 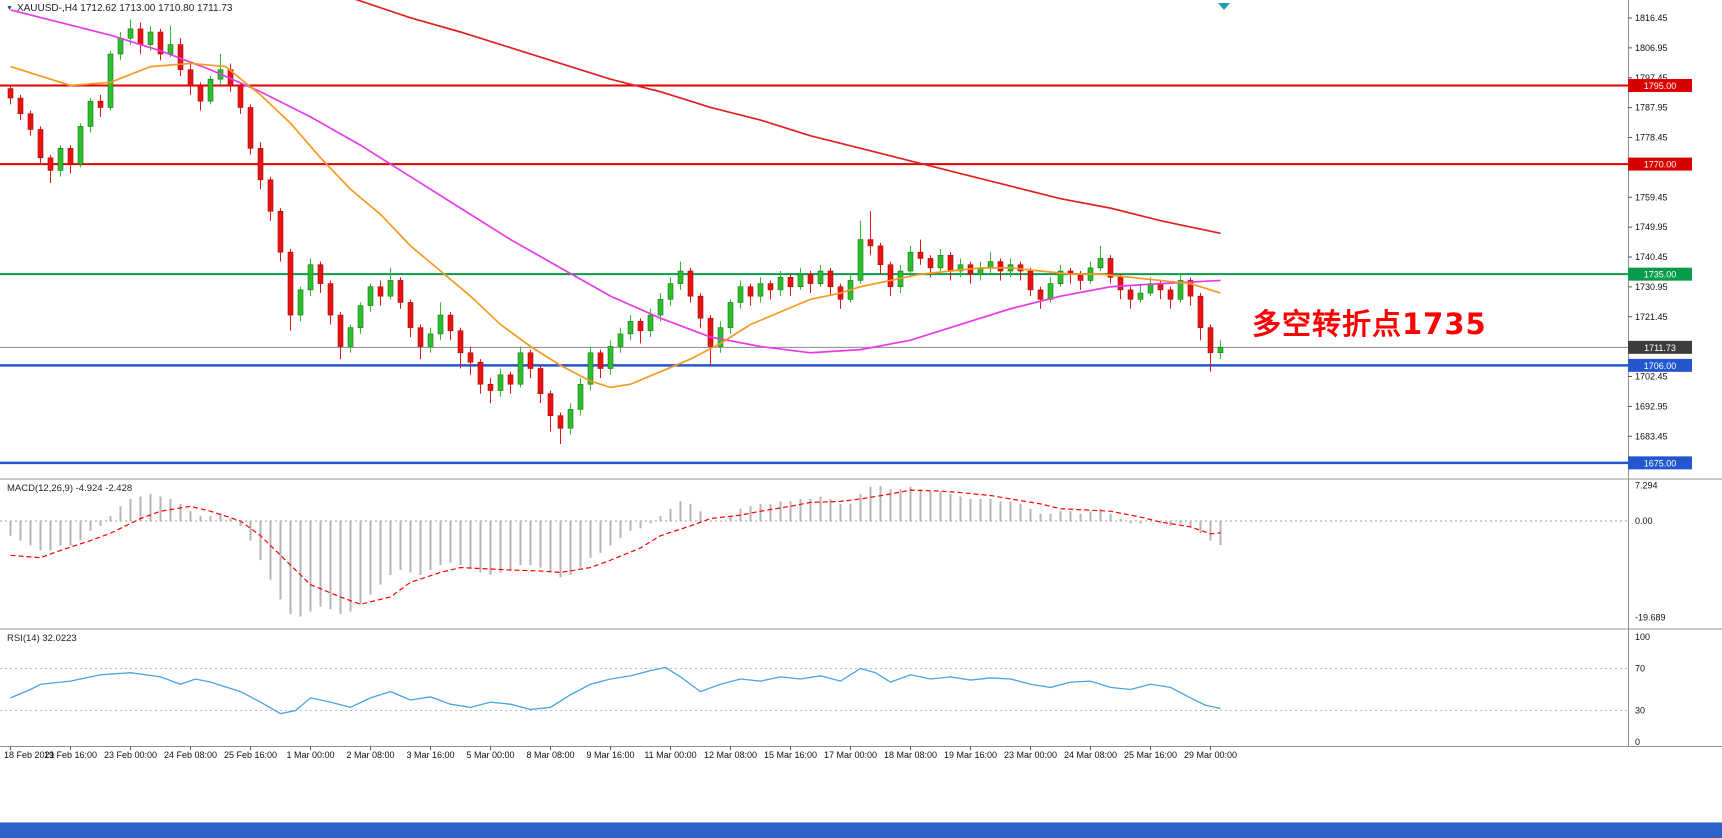 I want to click on svg-text: 1795.00, so click(x=1660, y=86).